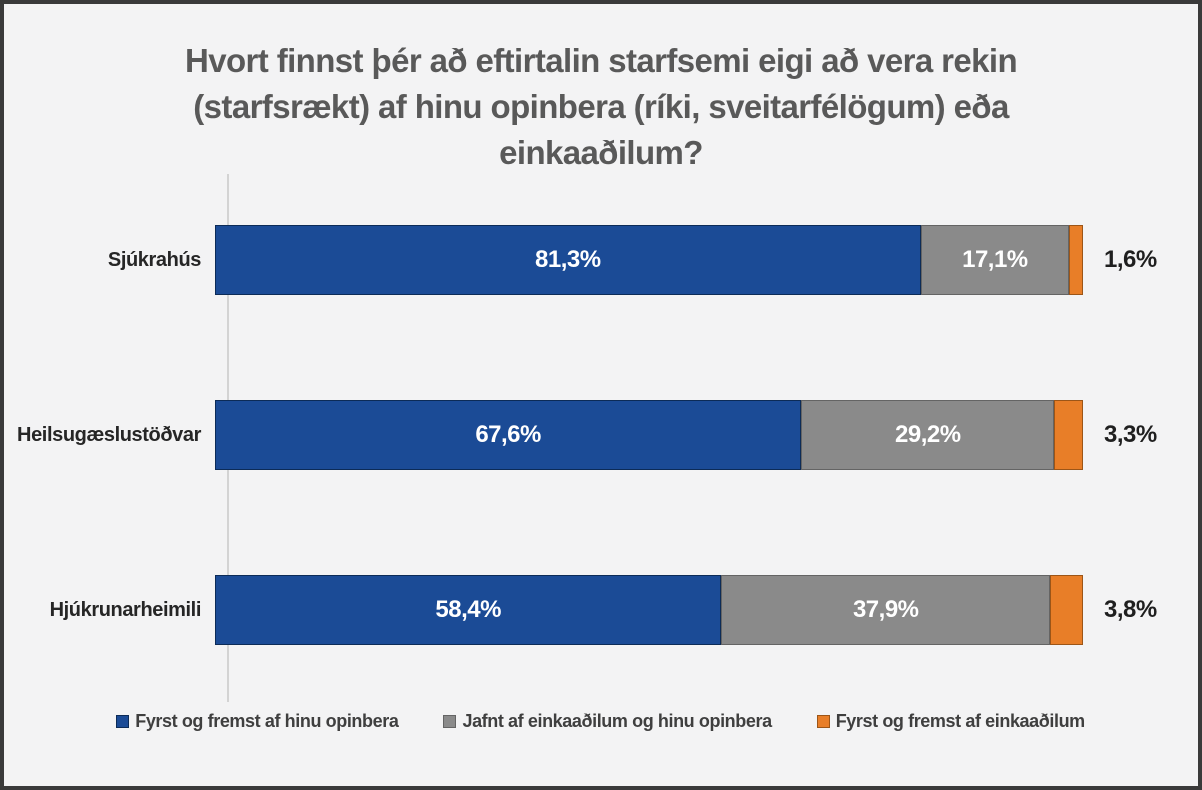 The width and height of the screenshot is (1202, 790). What do you see at coordinates (1130, 609) in the screenshot?
I see `data-label-outside: 3,8%` at bounding box center [1130, 609].